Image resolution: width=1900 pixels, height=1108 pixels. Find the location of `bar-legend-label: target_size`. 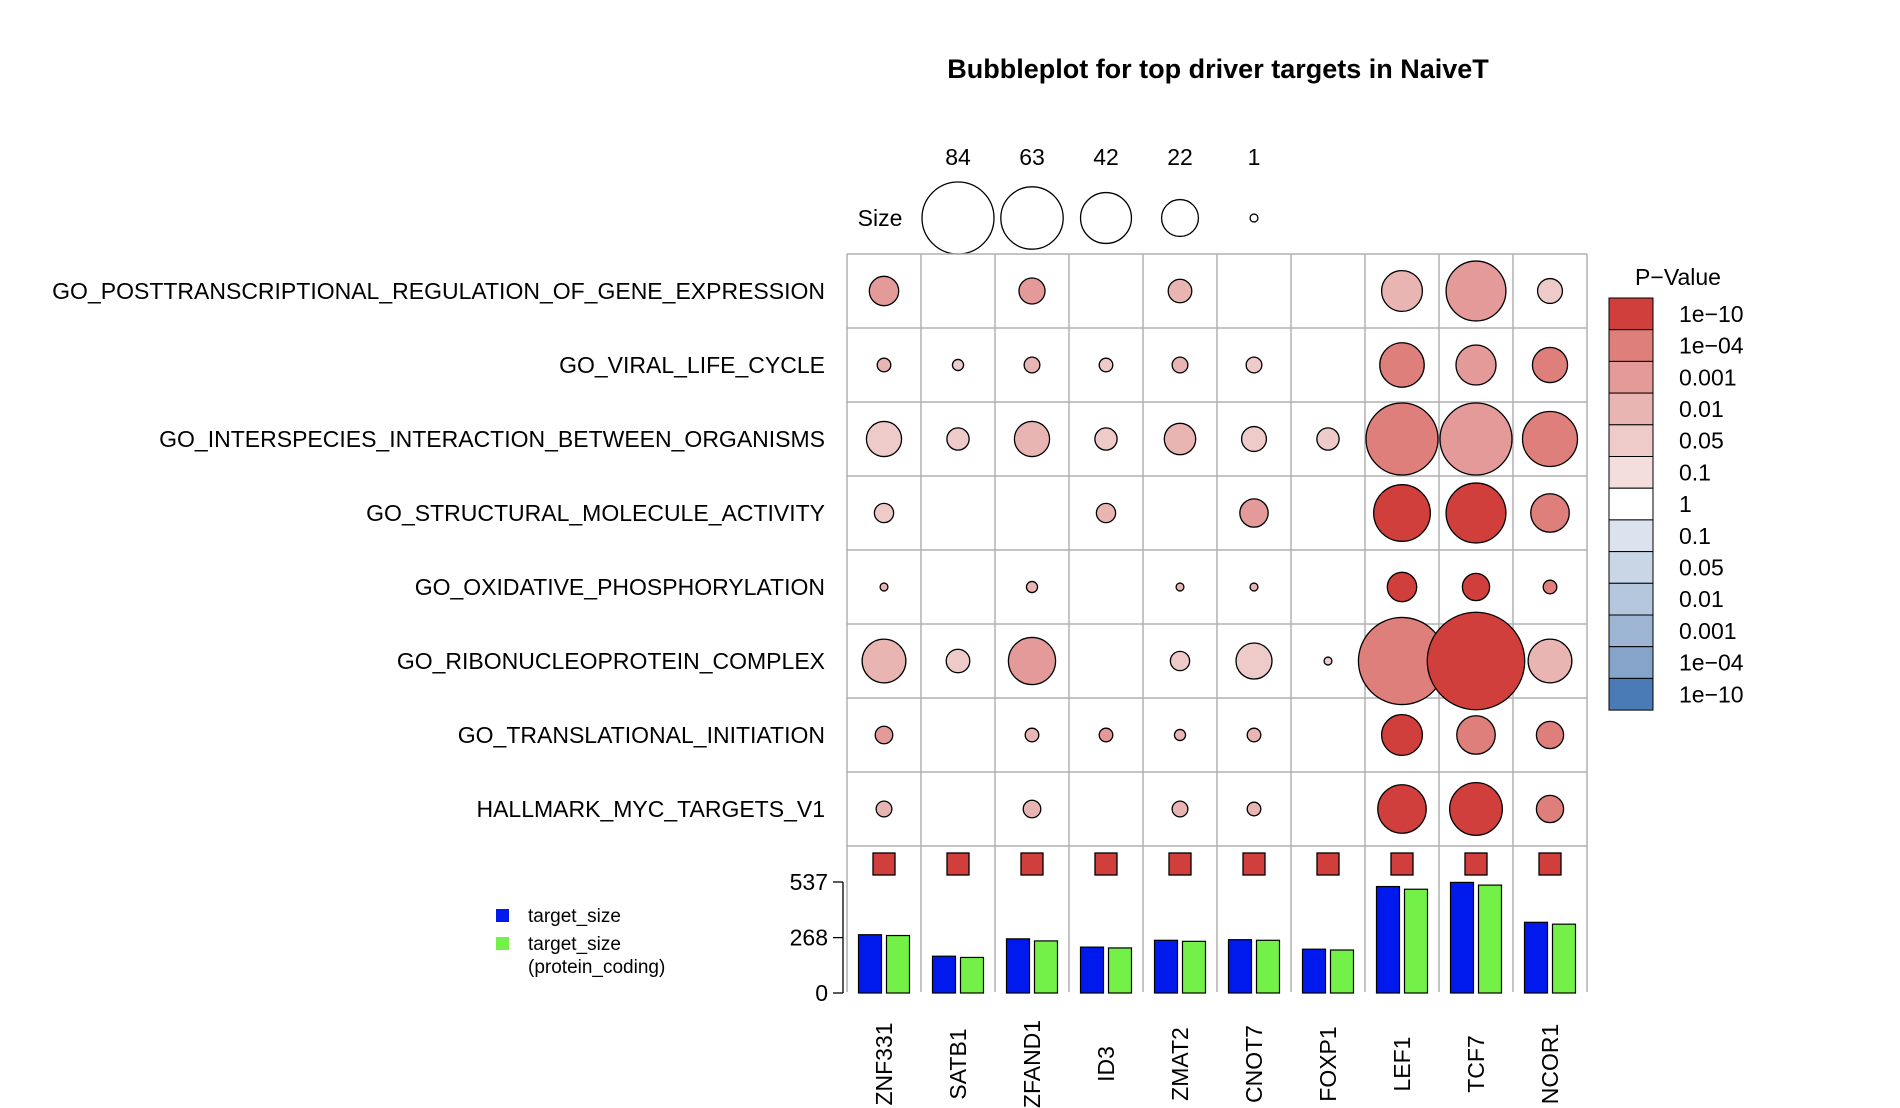

bar-legend-label: target_size is located at coordinates (574, 916).